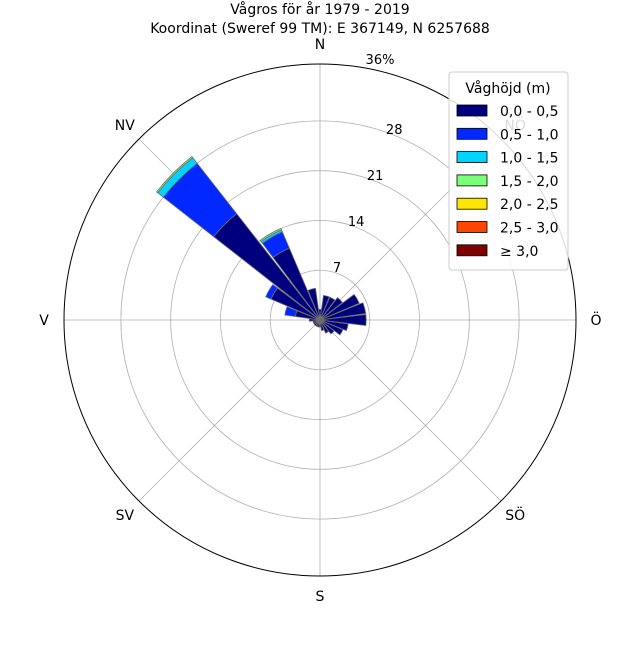  I want to click on legend-box, so click(508, 171).